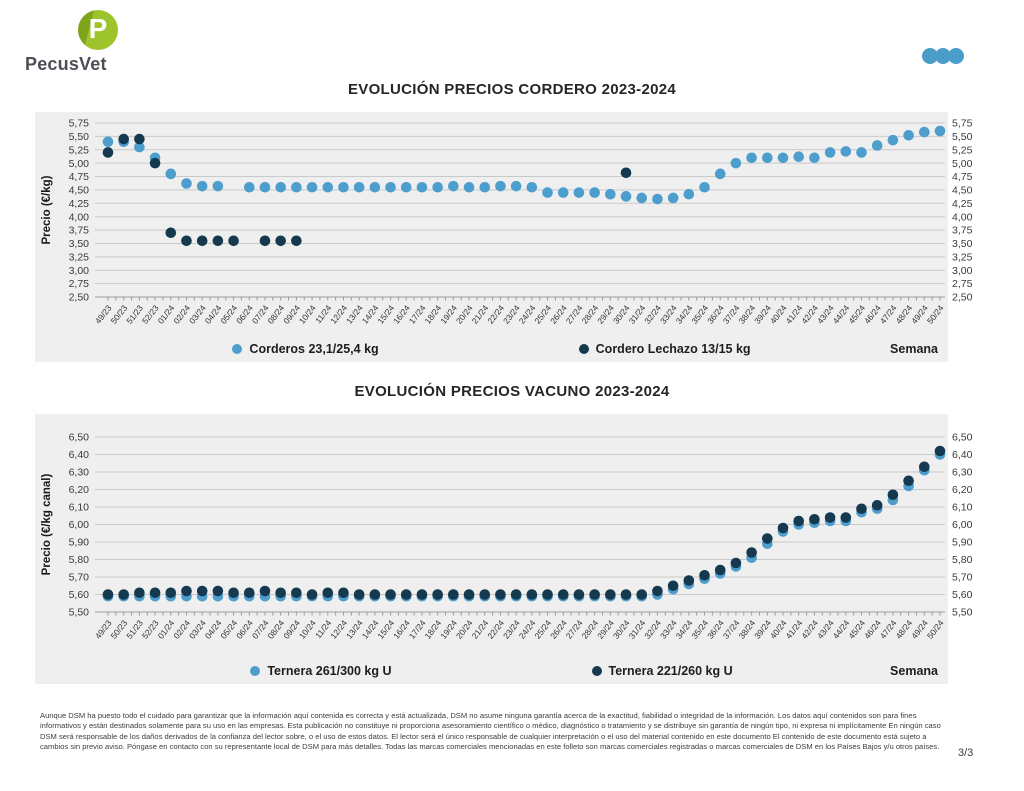 The width and height of the screenshot is (1024, 791). Describe the element at coordinates (943, 56) in the screenshot. I see `three-dots-icon` at that location.